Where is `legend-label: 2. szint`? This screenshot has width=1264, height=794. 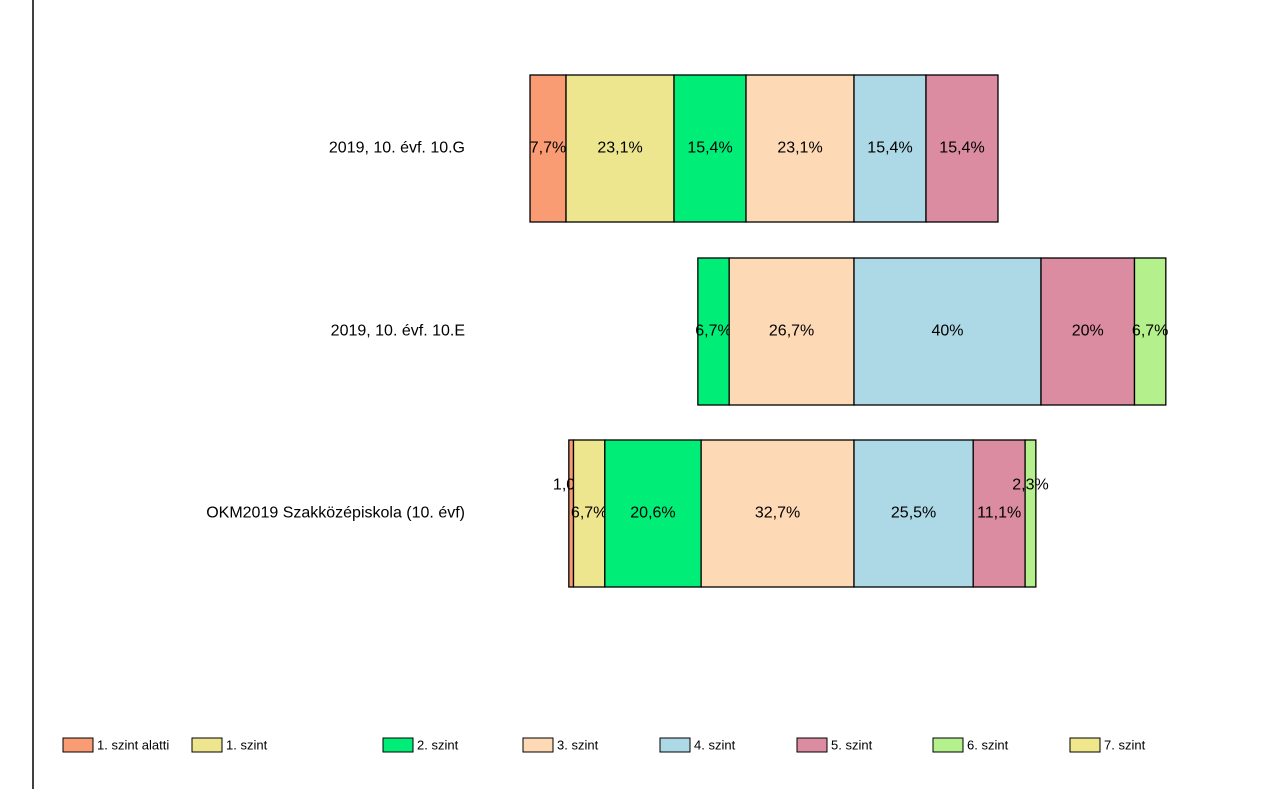 legend-label: 2. szint is located at coordinates (438, 744).